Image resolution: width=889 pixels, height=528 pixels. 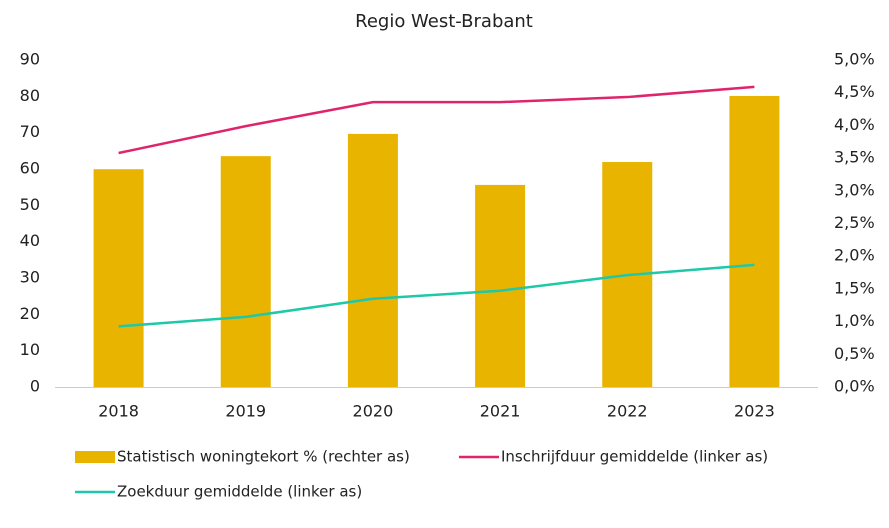 I want to click on y2-tick-label: 3,0%, so click(x=854, y=189).